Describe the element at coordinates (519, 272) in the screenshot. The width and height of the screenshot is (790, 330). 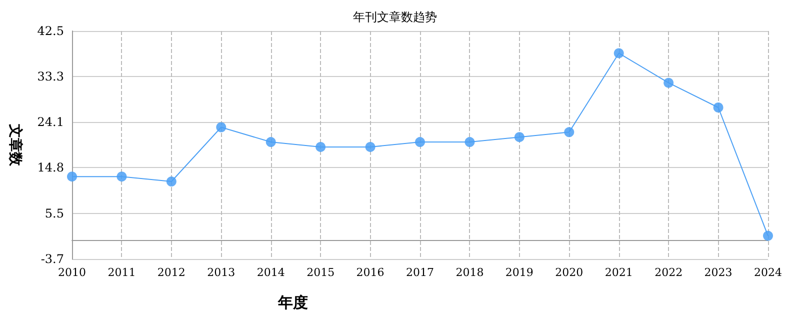
I see `x-tick-label: 2019` at that location.